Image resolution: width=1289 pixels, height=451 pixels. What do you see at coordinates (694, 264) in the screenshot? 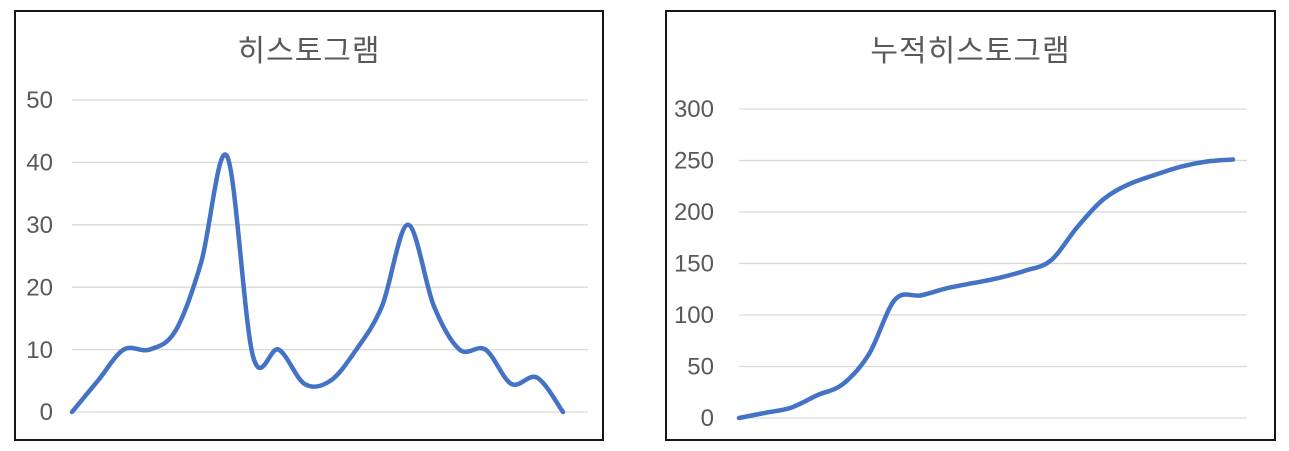
I see `y-axis-tick-label: 150` at bounding box center [694, 264].